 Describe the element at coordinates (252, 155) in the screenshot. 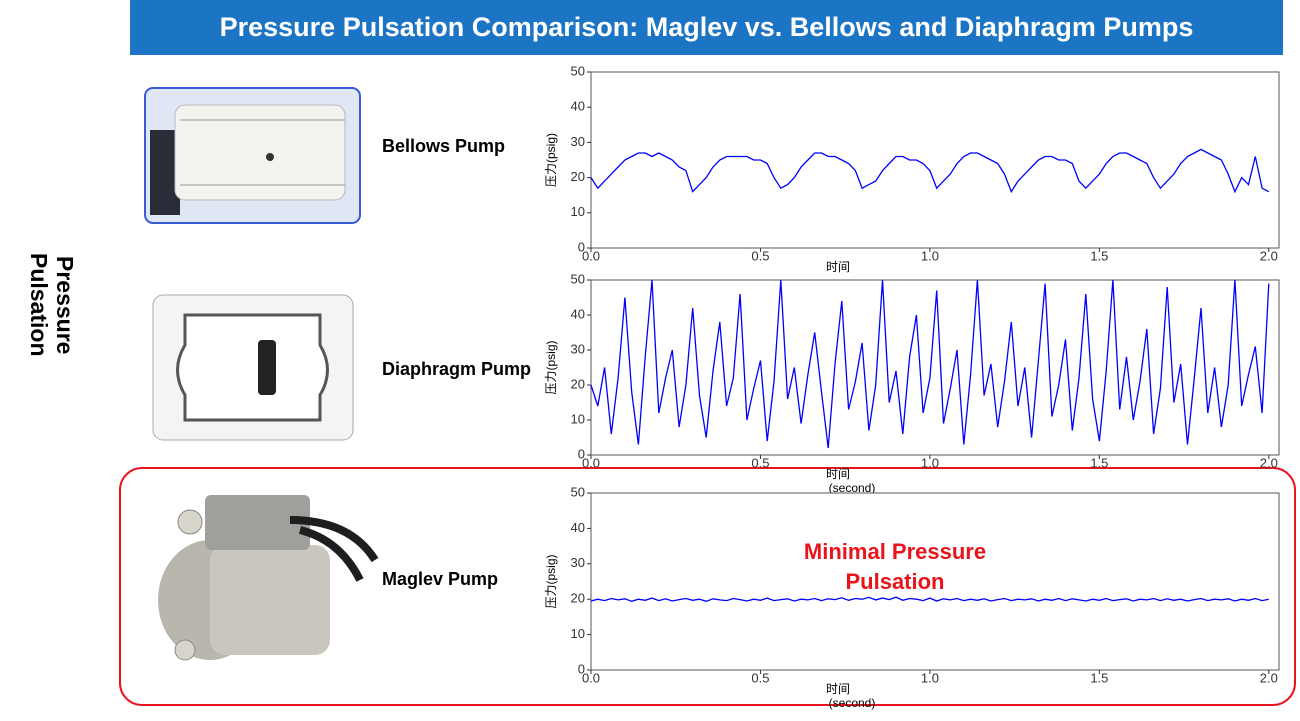

I see `bellows-pump-photo` at that location.